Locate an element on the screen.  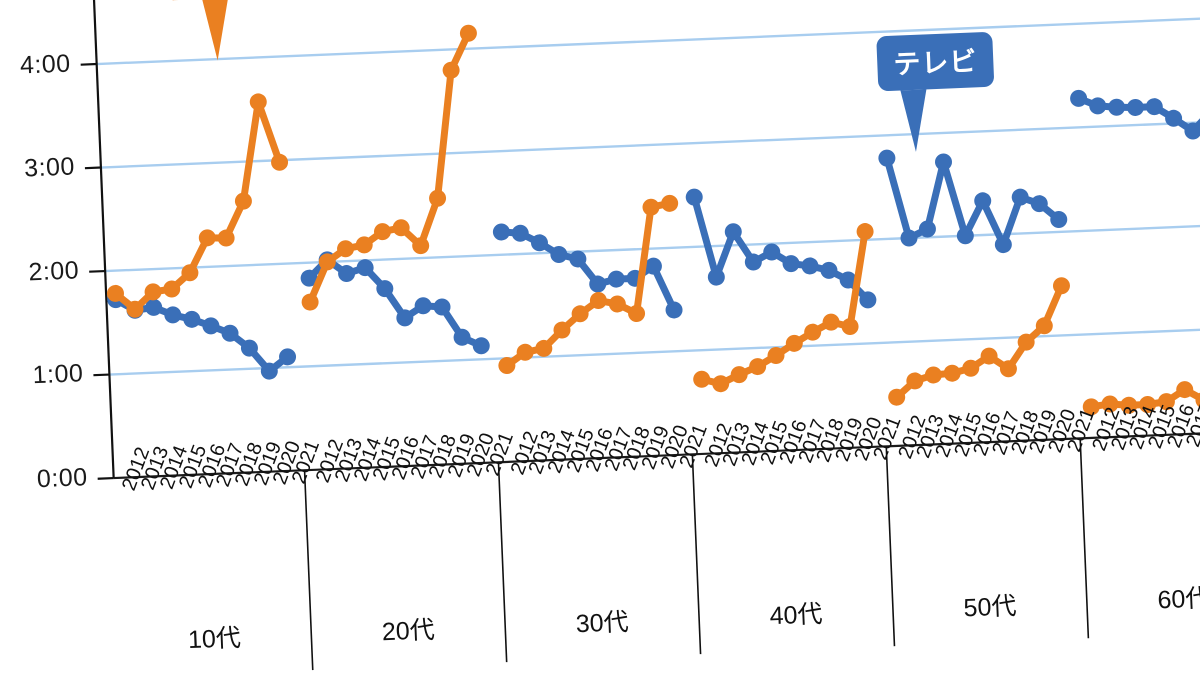
y-axis-tick-label: 0:00 is located at coordinates (62, 478).